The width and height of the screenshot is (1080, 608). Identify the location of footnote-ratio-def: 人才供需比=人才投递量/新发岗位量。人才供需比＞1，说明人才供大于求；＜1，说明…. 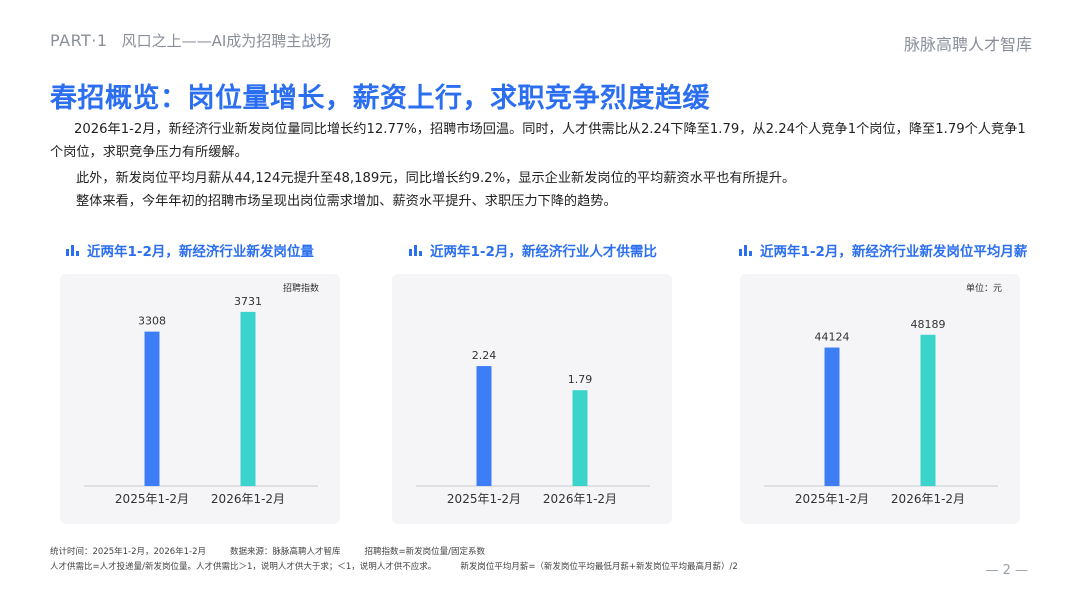
(243, 567).